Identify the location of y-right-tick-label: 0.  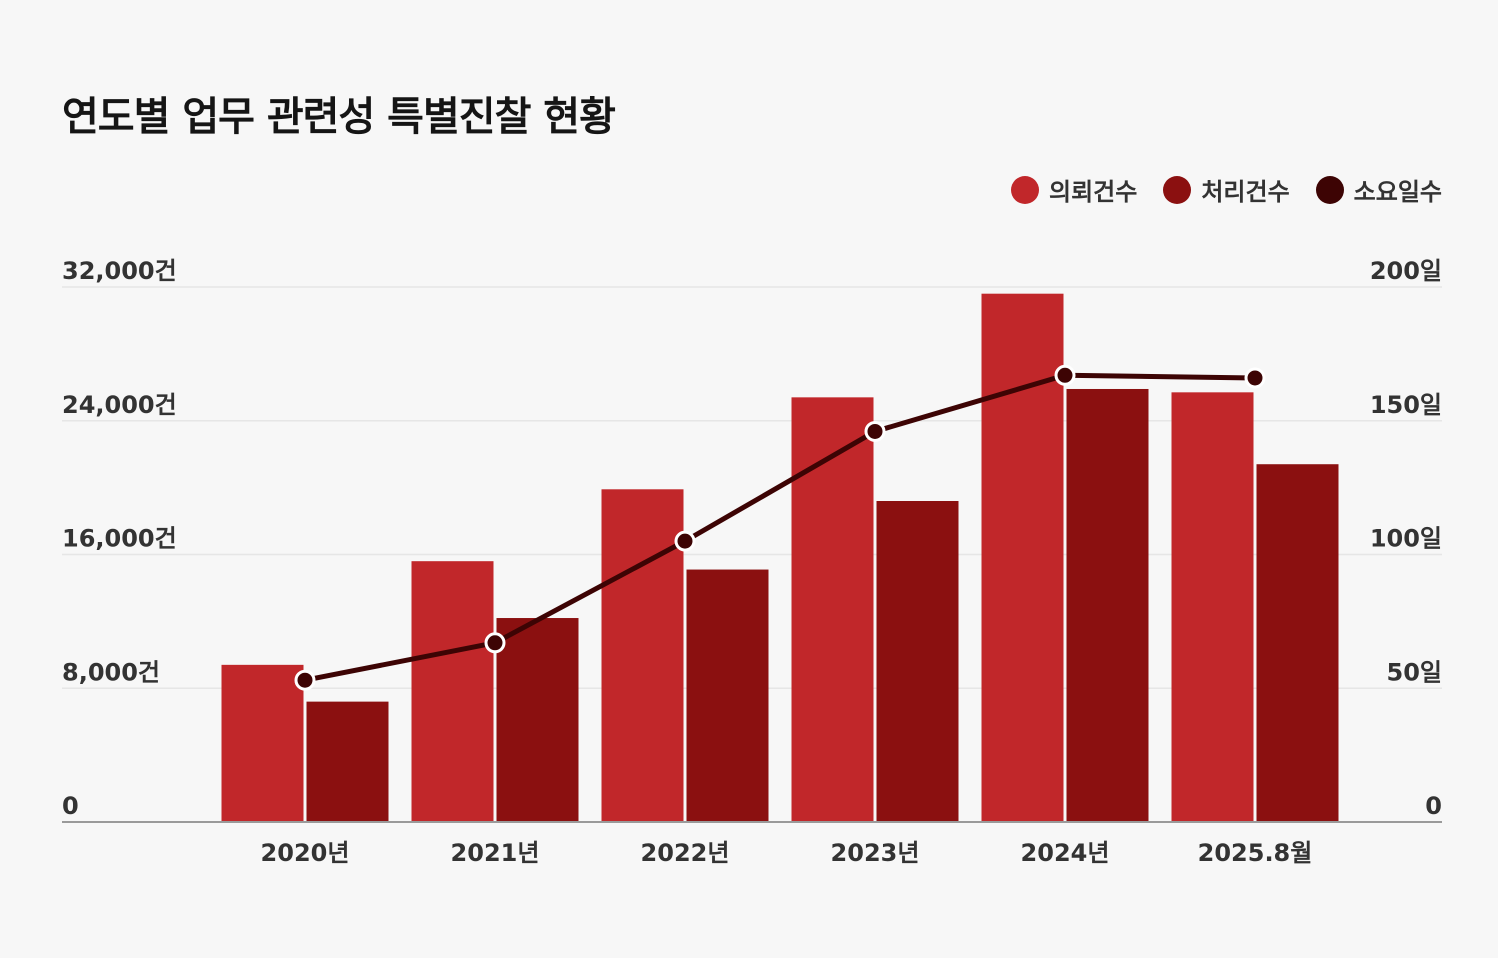
(1433, 806).